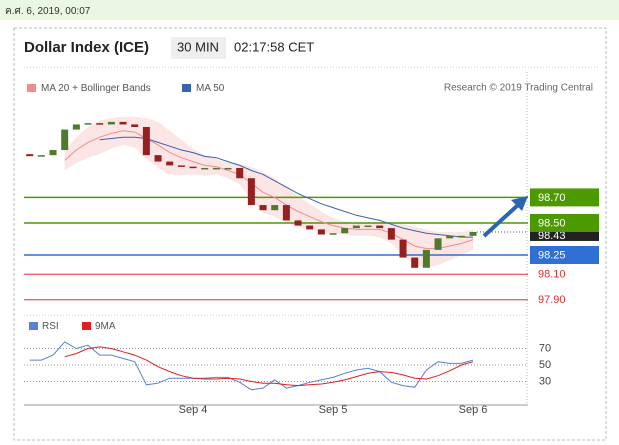 The width and height of the screenshot is (619, 445). I want to click on datetime: ค.ศ. 6, 2019, 00:07, so click(48, 11).